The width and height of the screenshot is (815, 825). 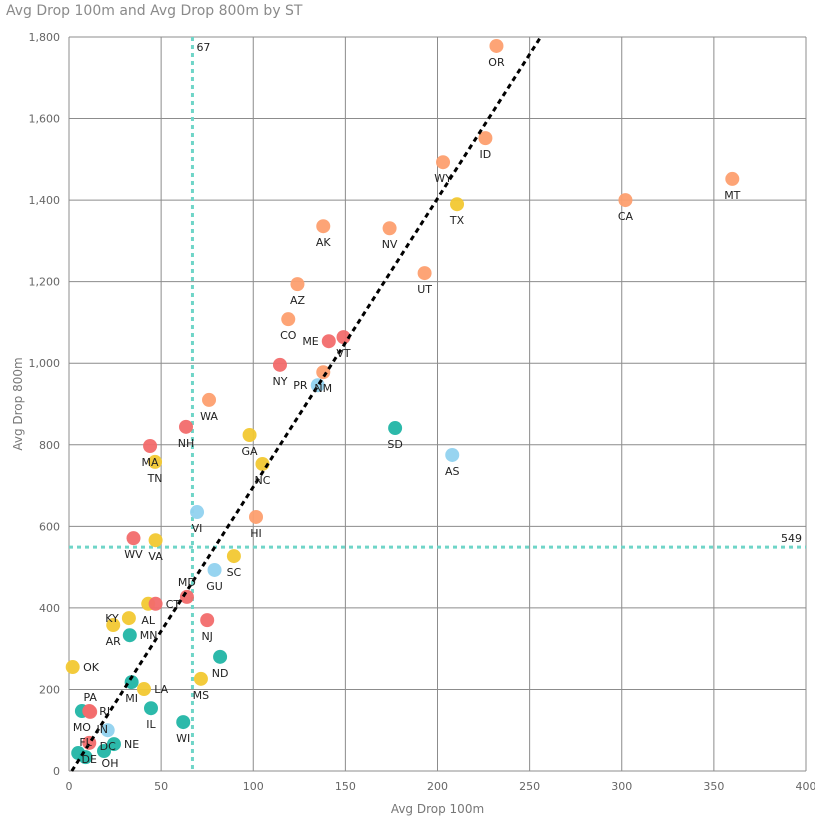 What do you see at coordinates (250, 451) in the screenshot?
I see `data-label-ga: GA` at bounding box center [250, 451].